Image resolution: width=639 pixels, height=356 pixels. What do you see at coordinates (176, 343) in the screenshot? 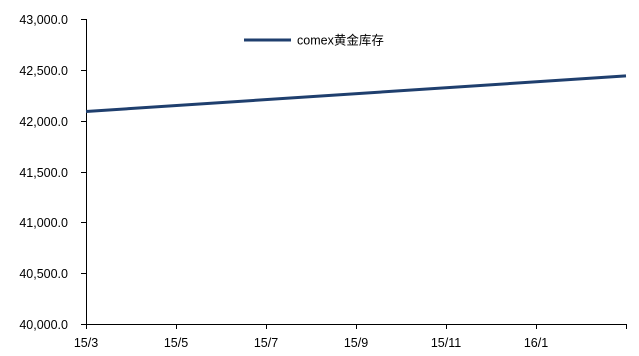
I see `x-tick-label: 15/5` at bounding box center [176, 343].